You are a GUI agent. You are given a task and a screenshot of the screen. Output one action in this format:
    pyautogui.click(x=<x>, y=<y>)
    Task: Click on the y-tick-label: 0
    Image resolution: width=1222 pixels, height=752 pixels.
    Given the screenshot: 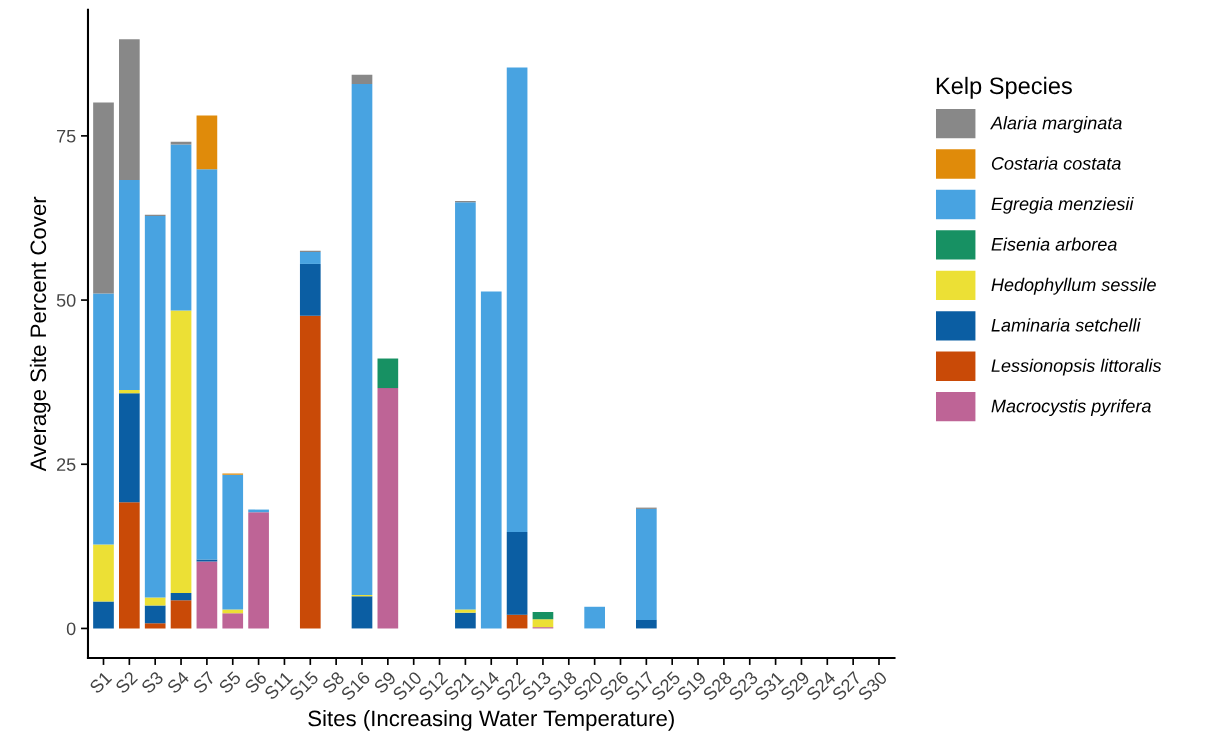 What is the action you would take?
    pyautogui.click(x=71, y=629)
    